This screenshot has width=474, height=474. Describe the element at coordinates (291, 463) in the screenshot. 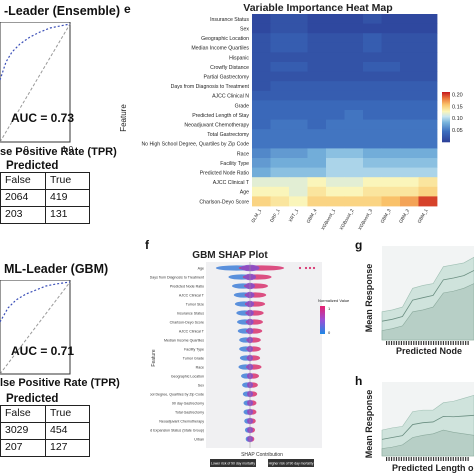

I see `shap-right-arrow-box` at that location.